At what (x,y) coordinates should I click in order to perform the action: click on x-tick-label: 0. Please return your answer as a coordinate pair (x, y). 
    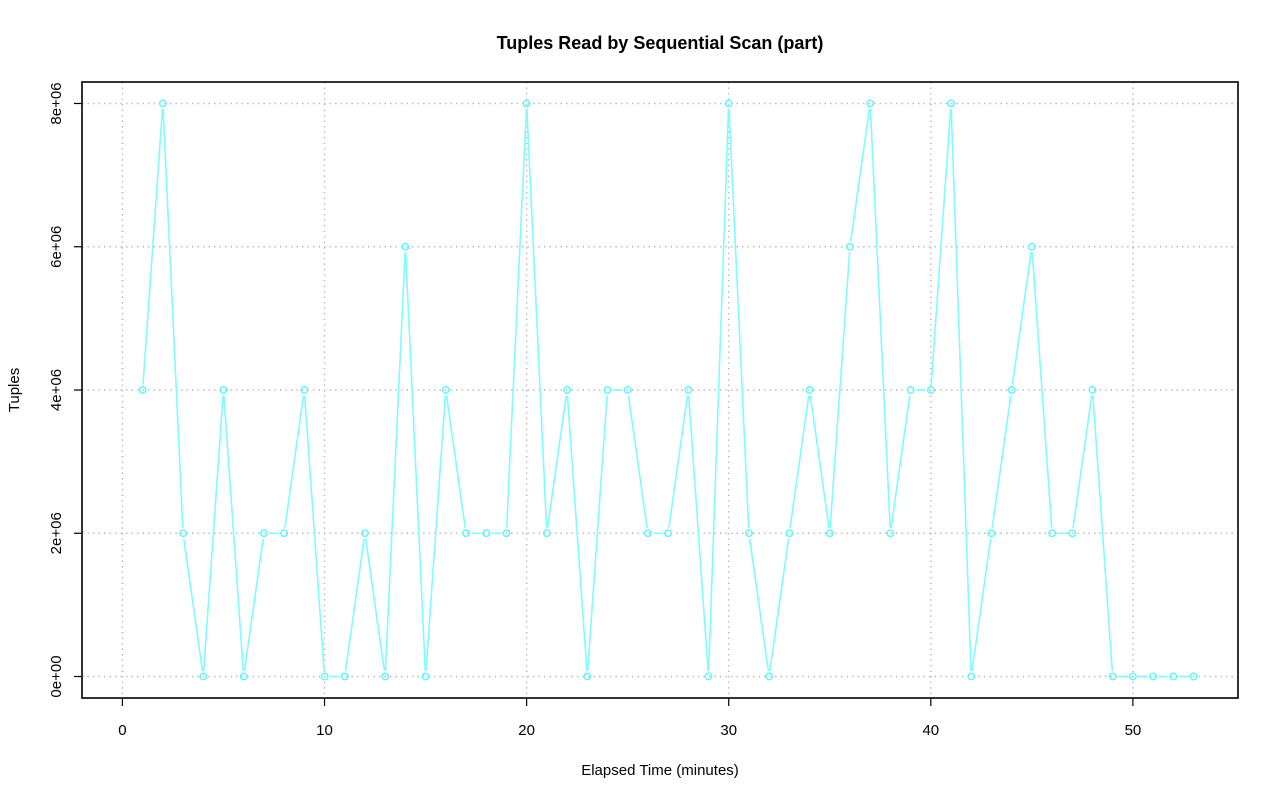
    Looking at the image, I should click on (122, 730).